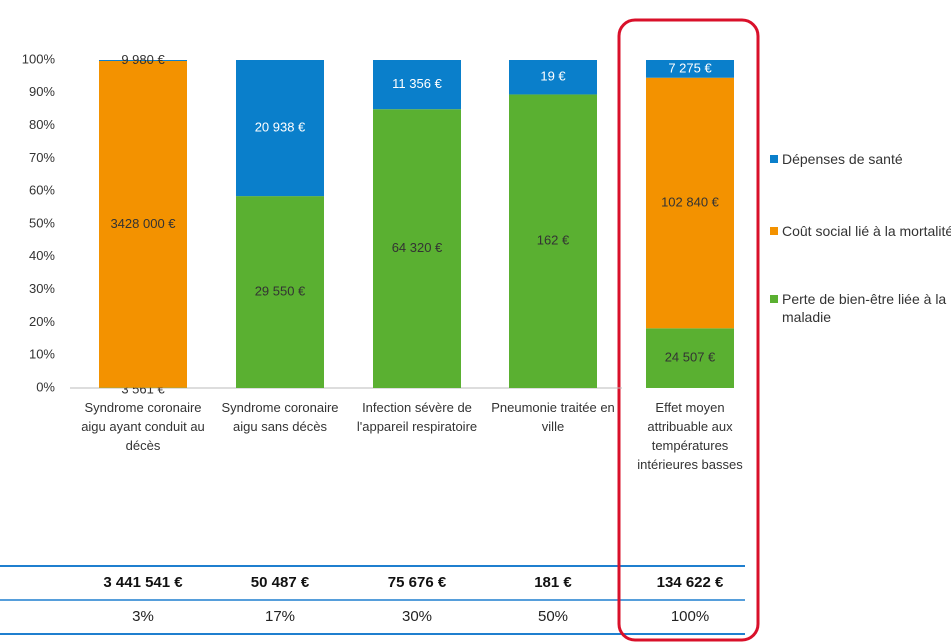  Describe the element at coordinates (42, 354) in the screenshot. I see `y-tick-label: 10%` at that location.